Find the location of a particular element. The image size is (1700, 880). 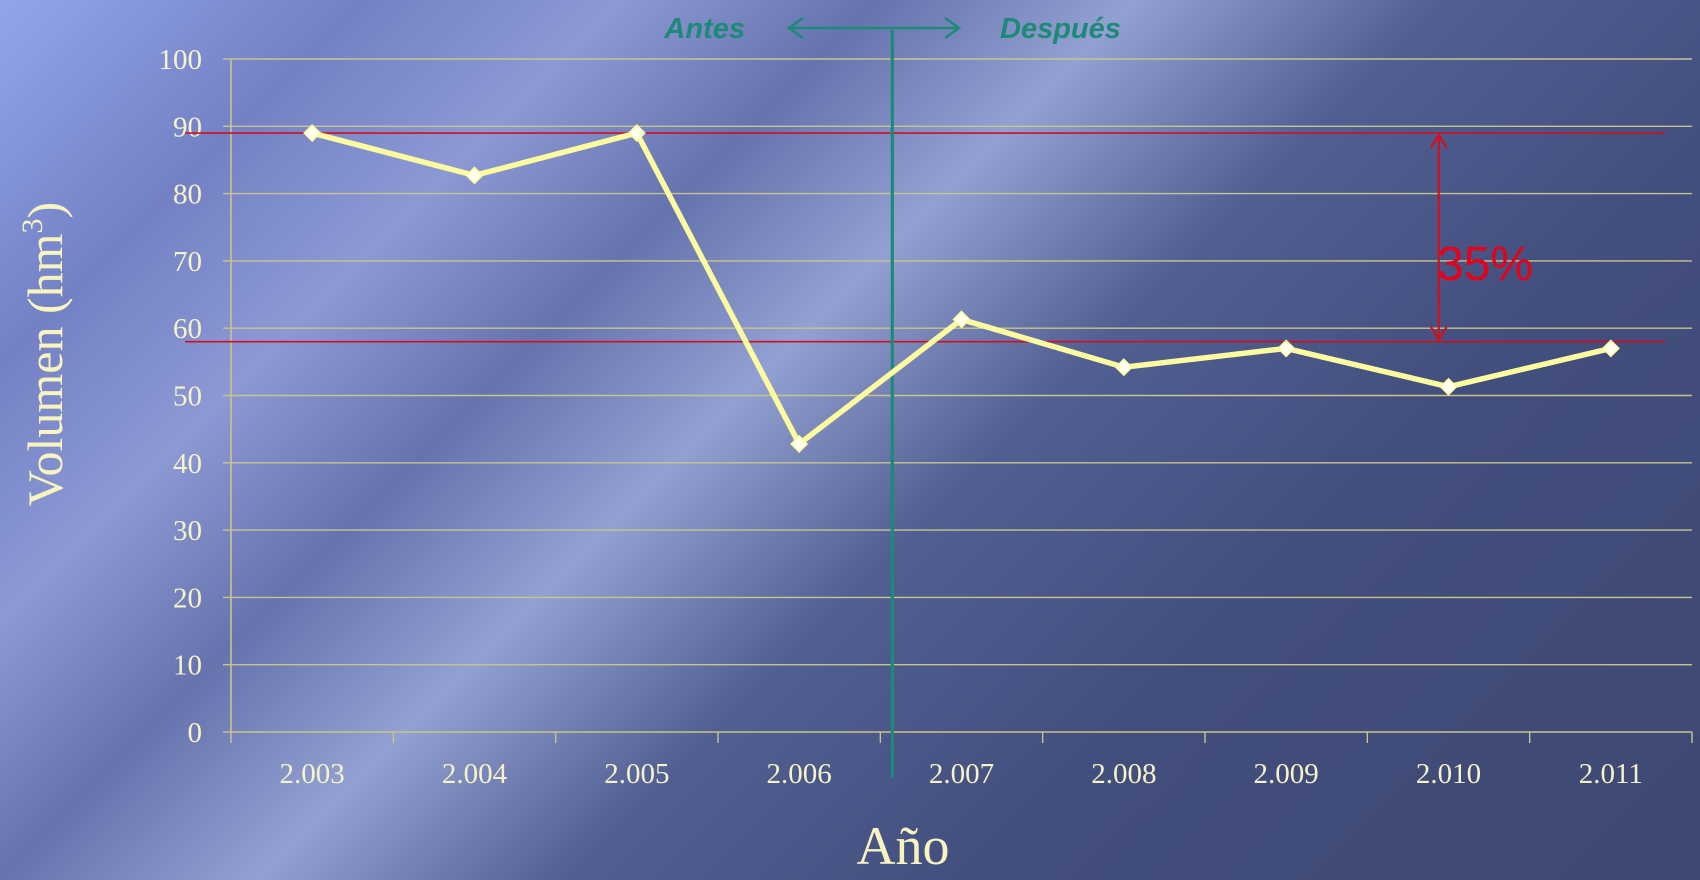

y-tick-label: 80 is located at coordinates (187, 195).